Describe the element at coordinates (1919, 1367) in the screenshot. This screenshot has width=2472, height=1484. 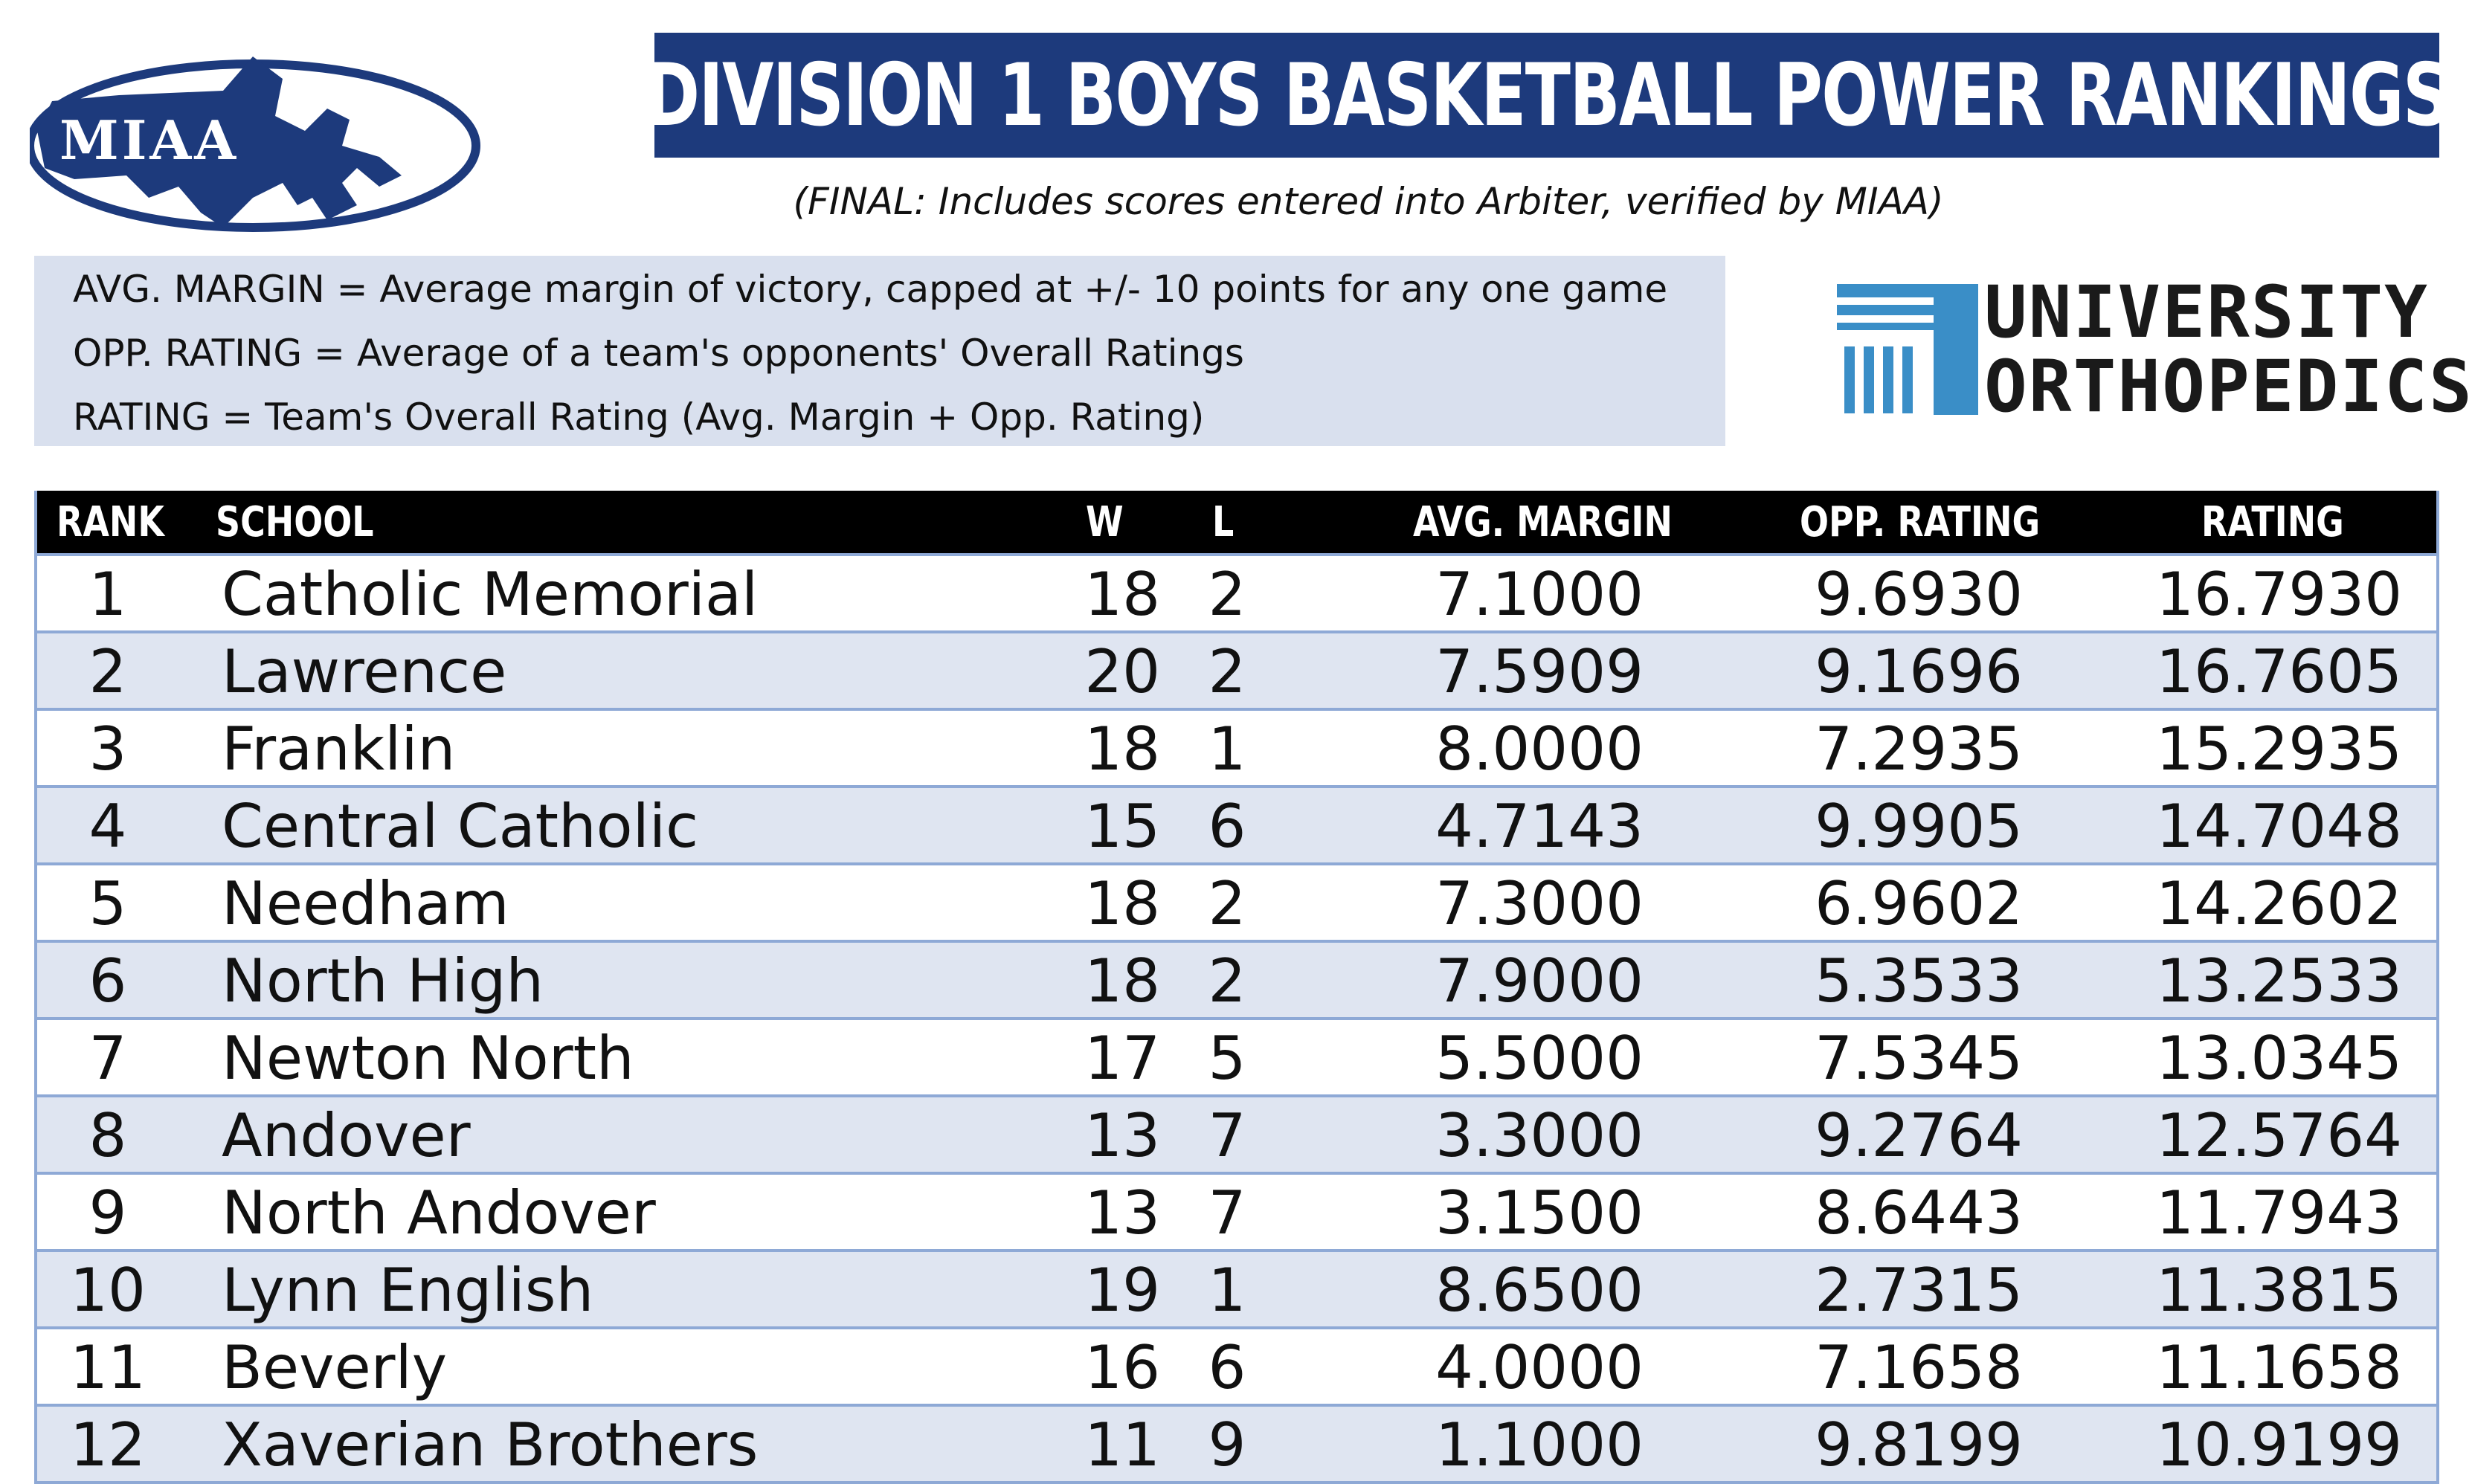
I see `opp-rating-cell: 7.1658` at that location.